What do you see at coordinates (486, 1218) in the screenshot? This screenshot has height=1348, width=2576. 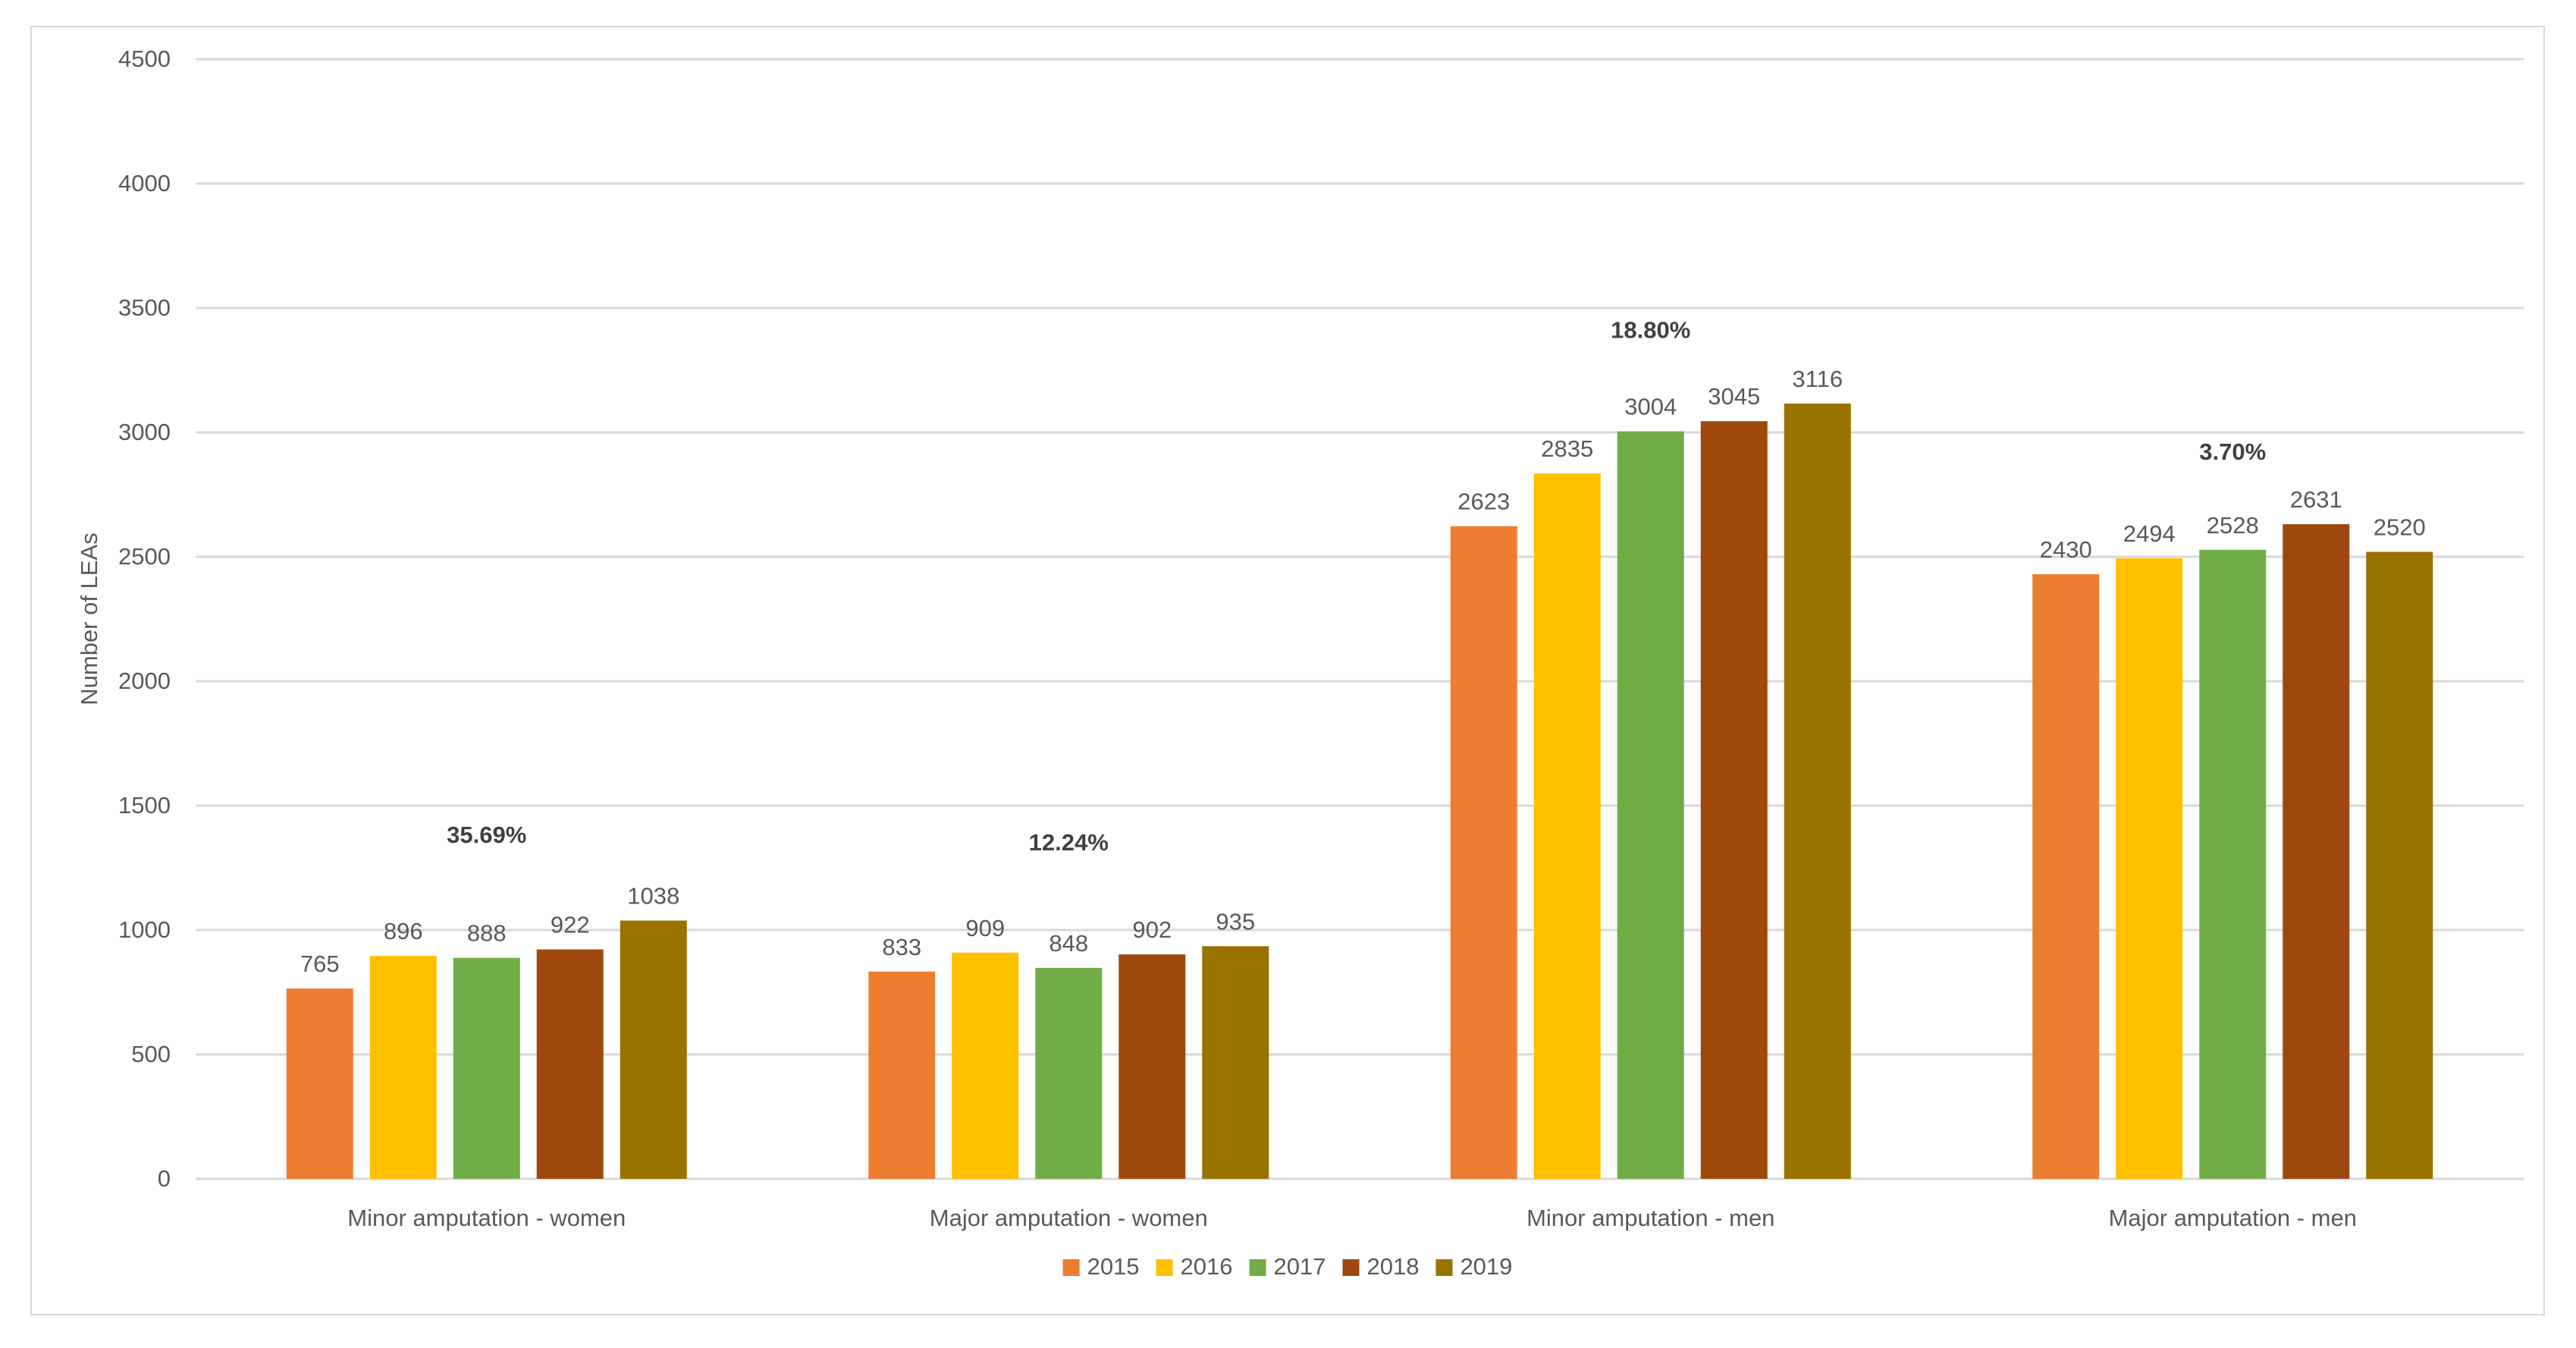 I see `category-label: Minor amputation - women` at bounding box center [486, 1218].